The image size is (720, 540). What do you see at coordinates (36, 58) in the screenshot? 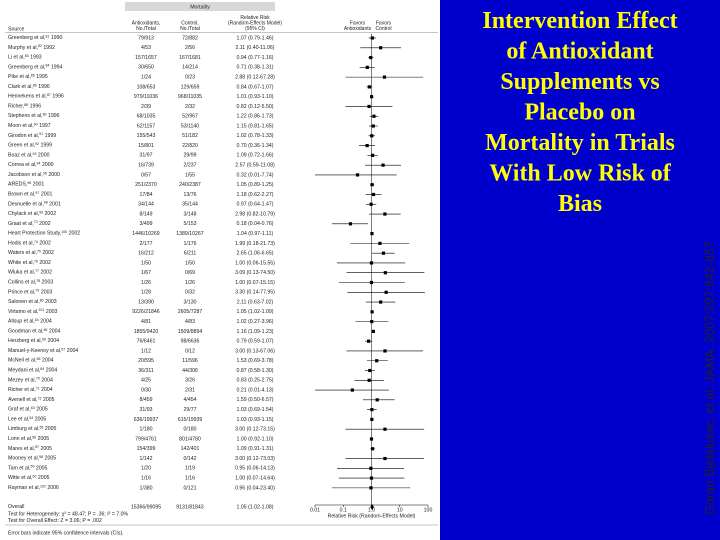
I see `source-year: 1993` at bounding box center [36, 58].